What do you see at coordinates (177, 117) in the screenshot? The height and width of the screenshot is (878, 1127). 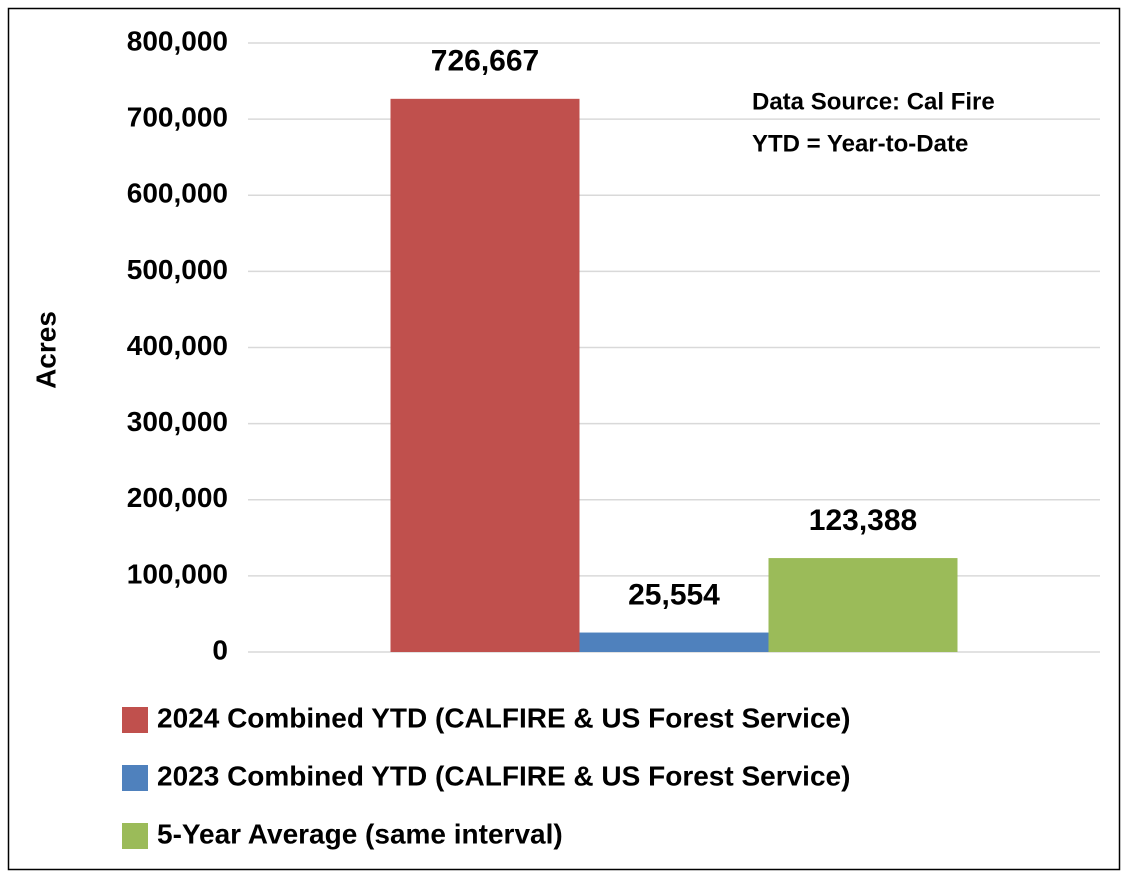 I see `y-tick-label: 700,000` at bounding box center [177, 117].